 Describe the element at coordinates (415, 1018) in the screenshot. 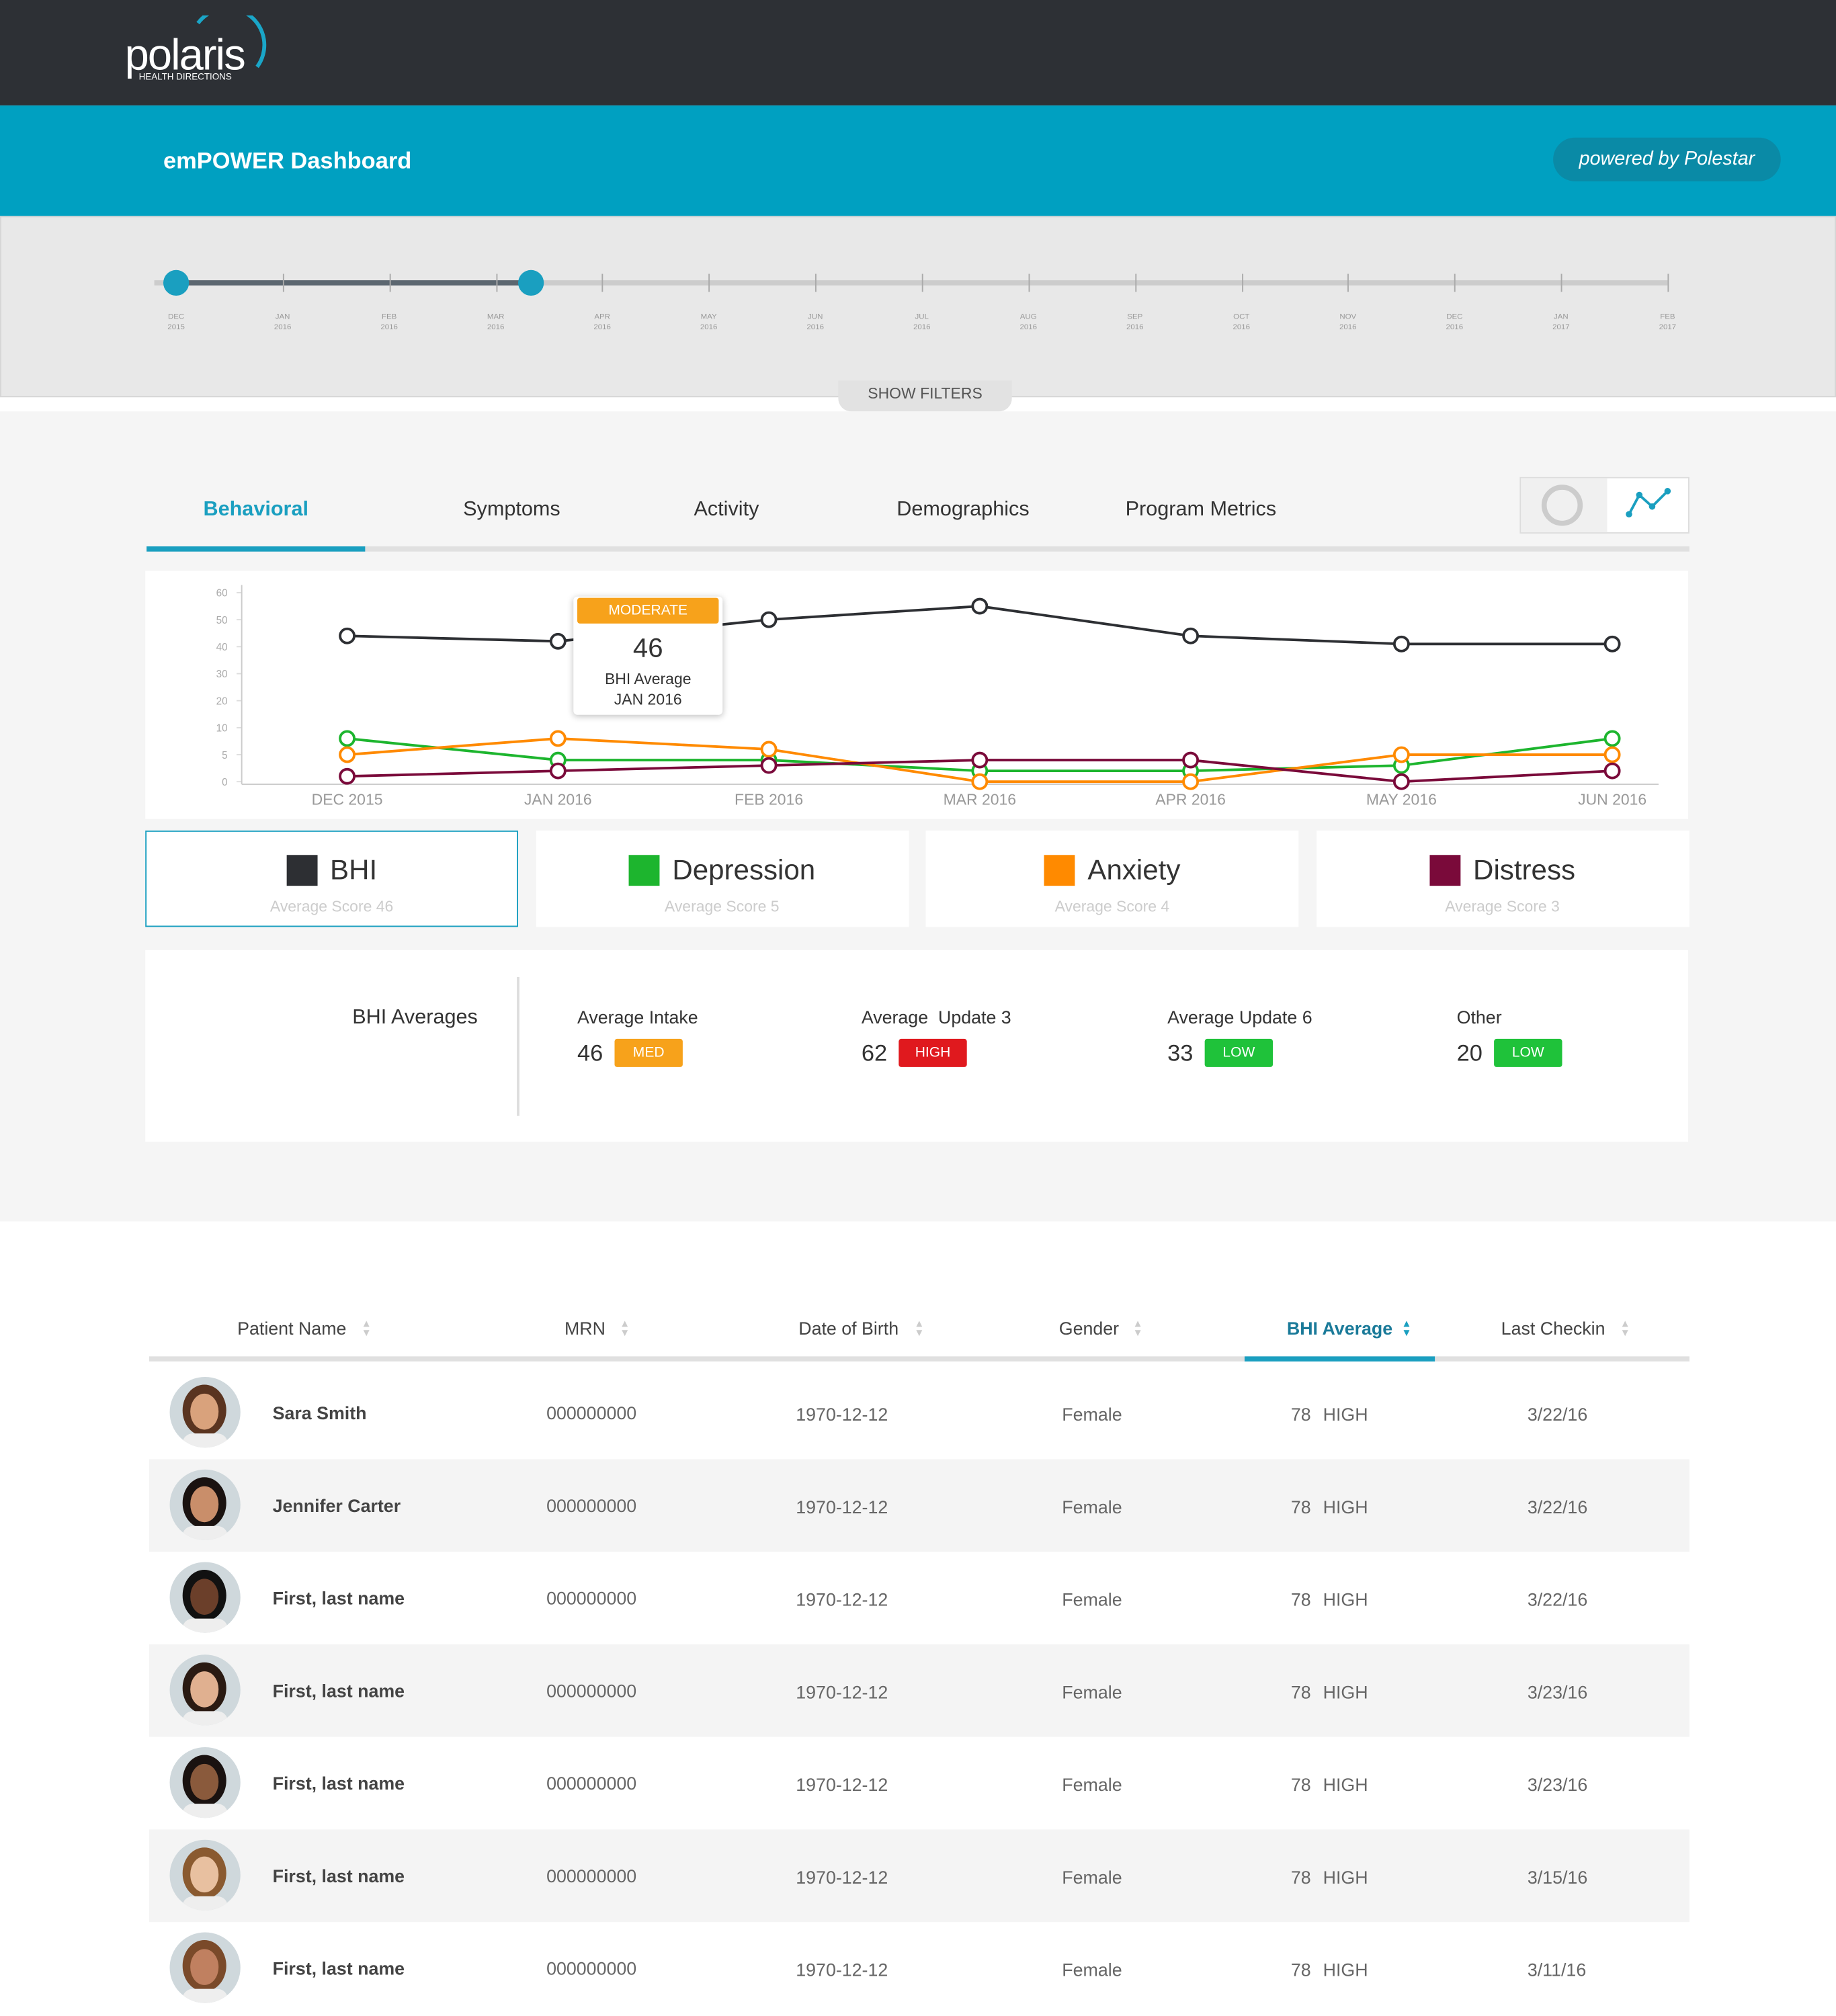

I see `averages-title: BHI Averages` at that location.